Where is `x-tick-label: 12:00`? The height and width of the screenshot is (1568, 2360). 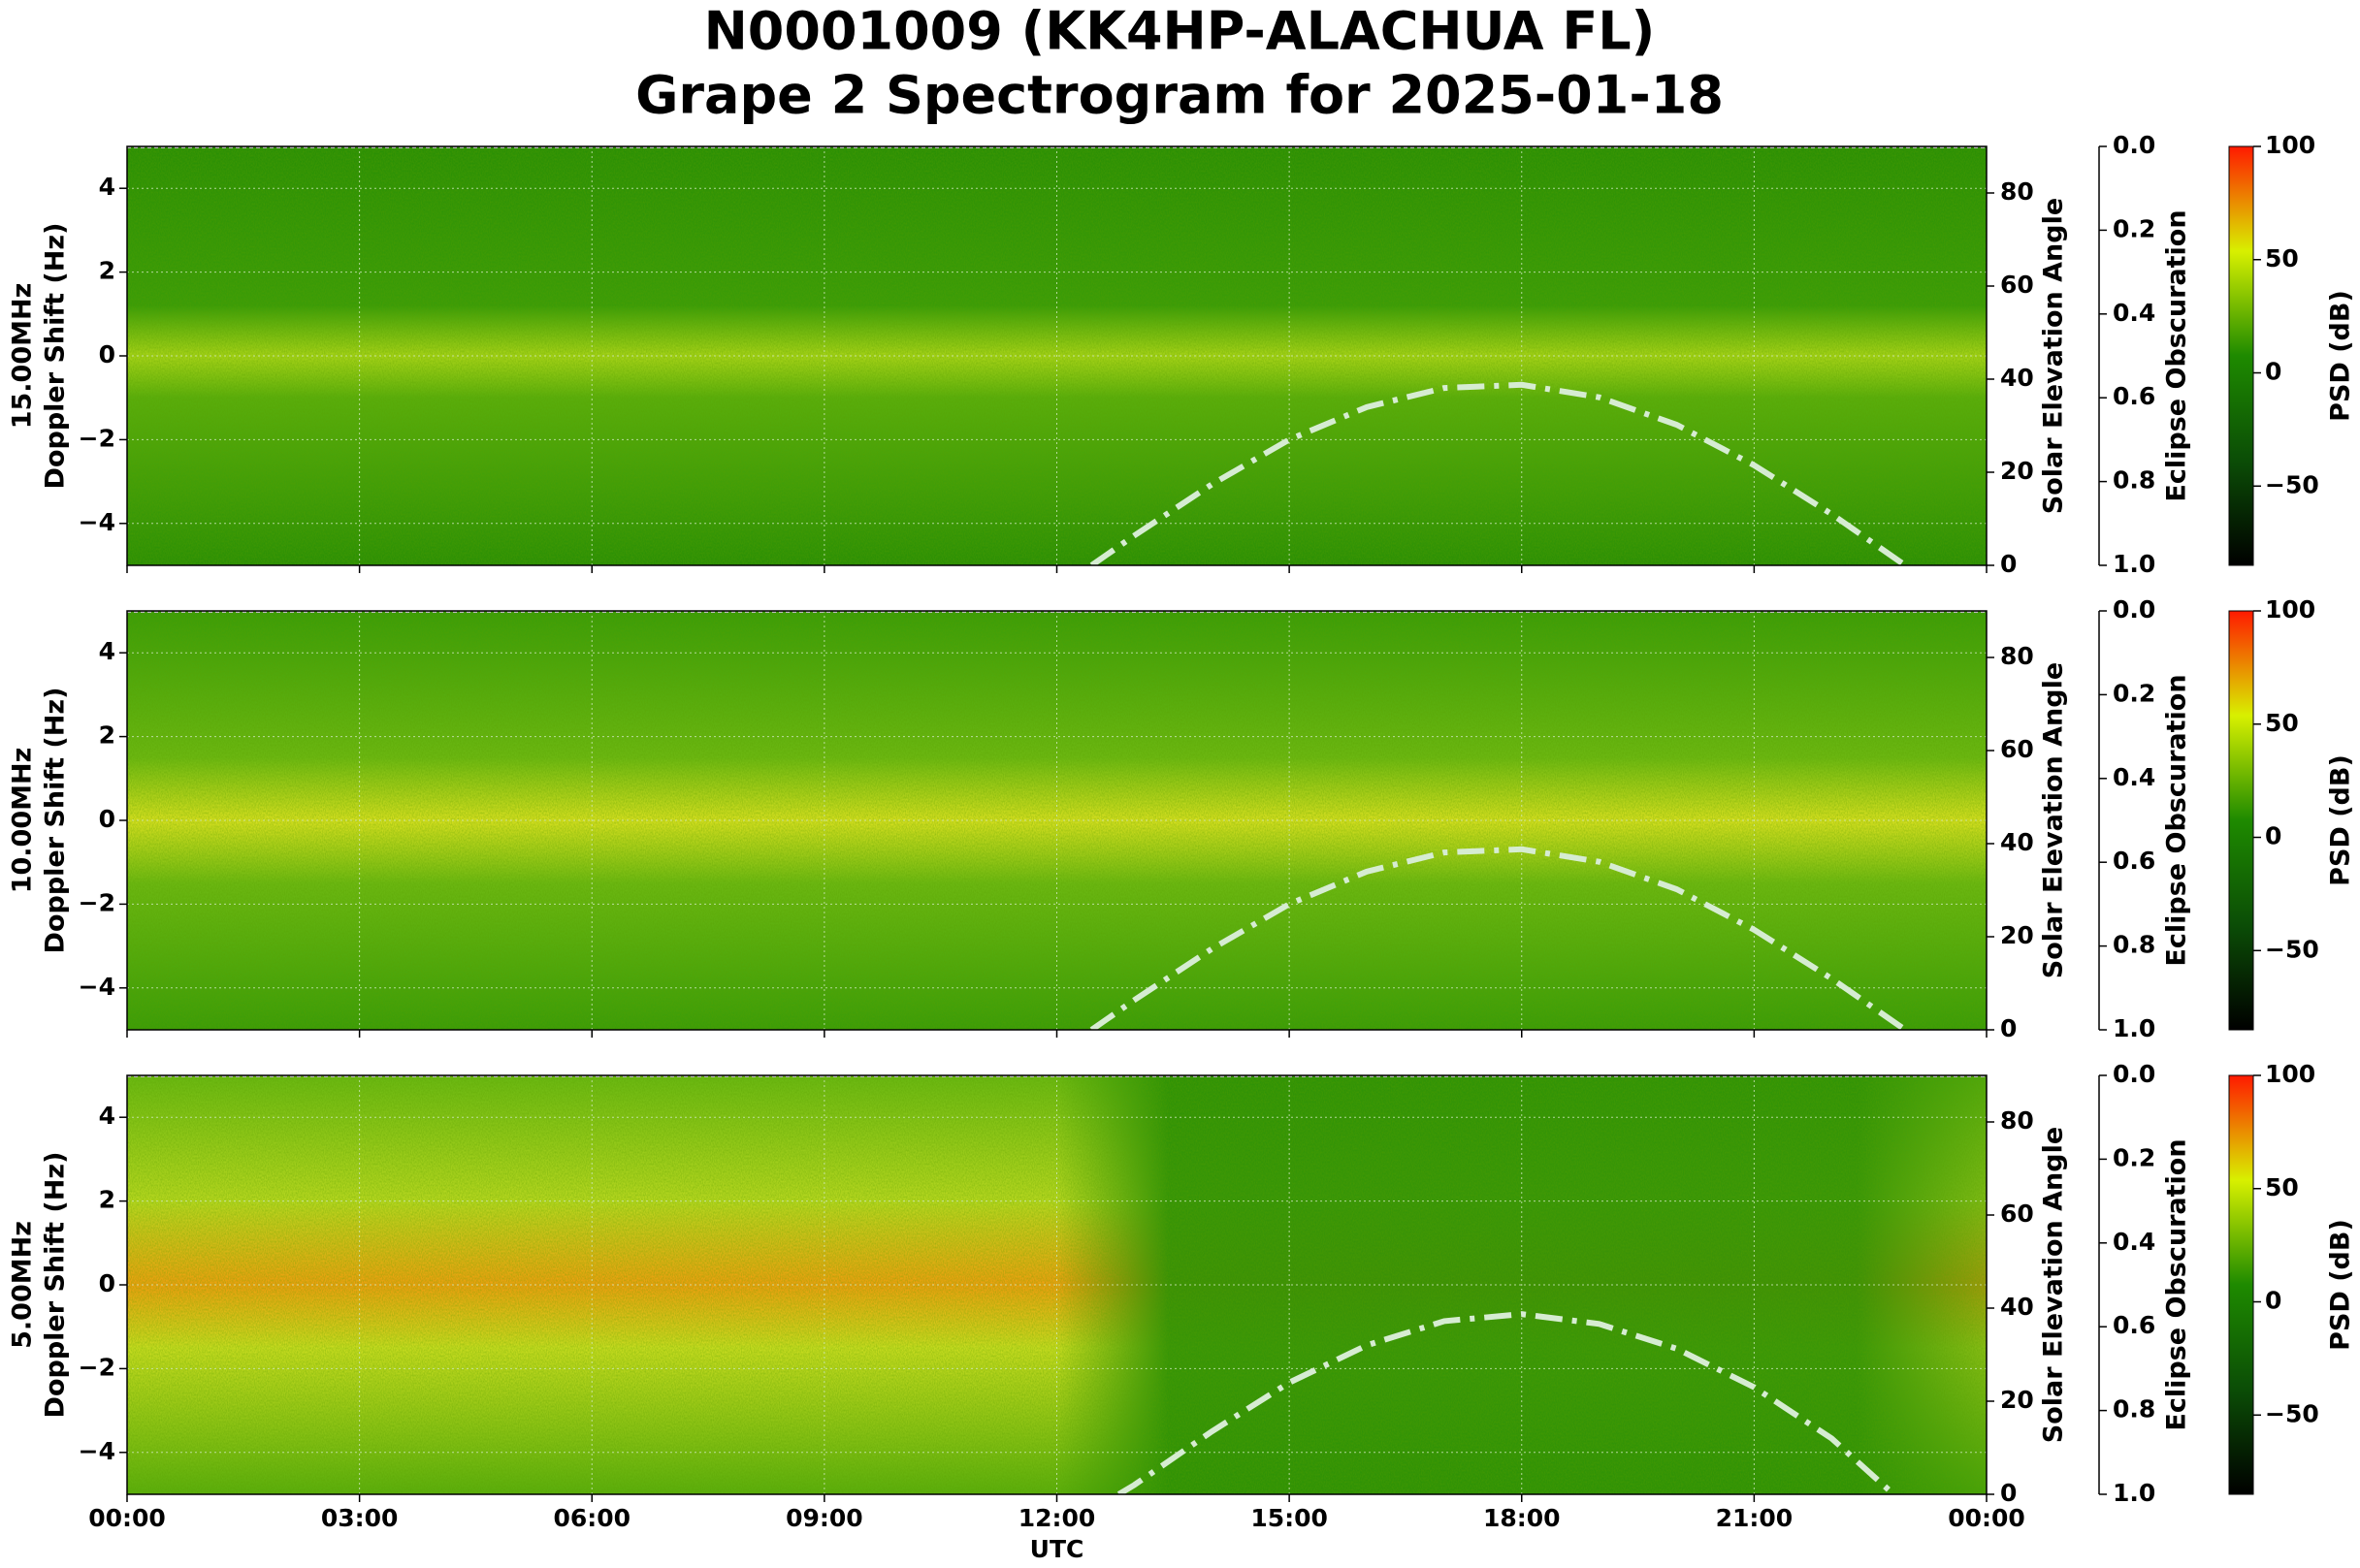
x-tick-label: 12:00 is located at coordinates (1057, 1518).